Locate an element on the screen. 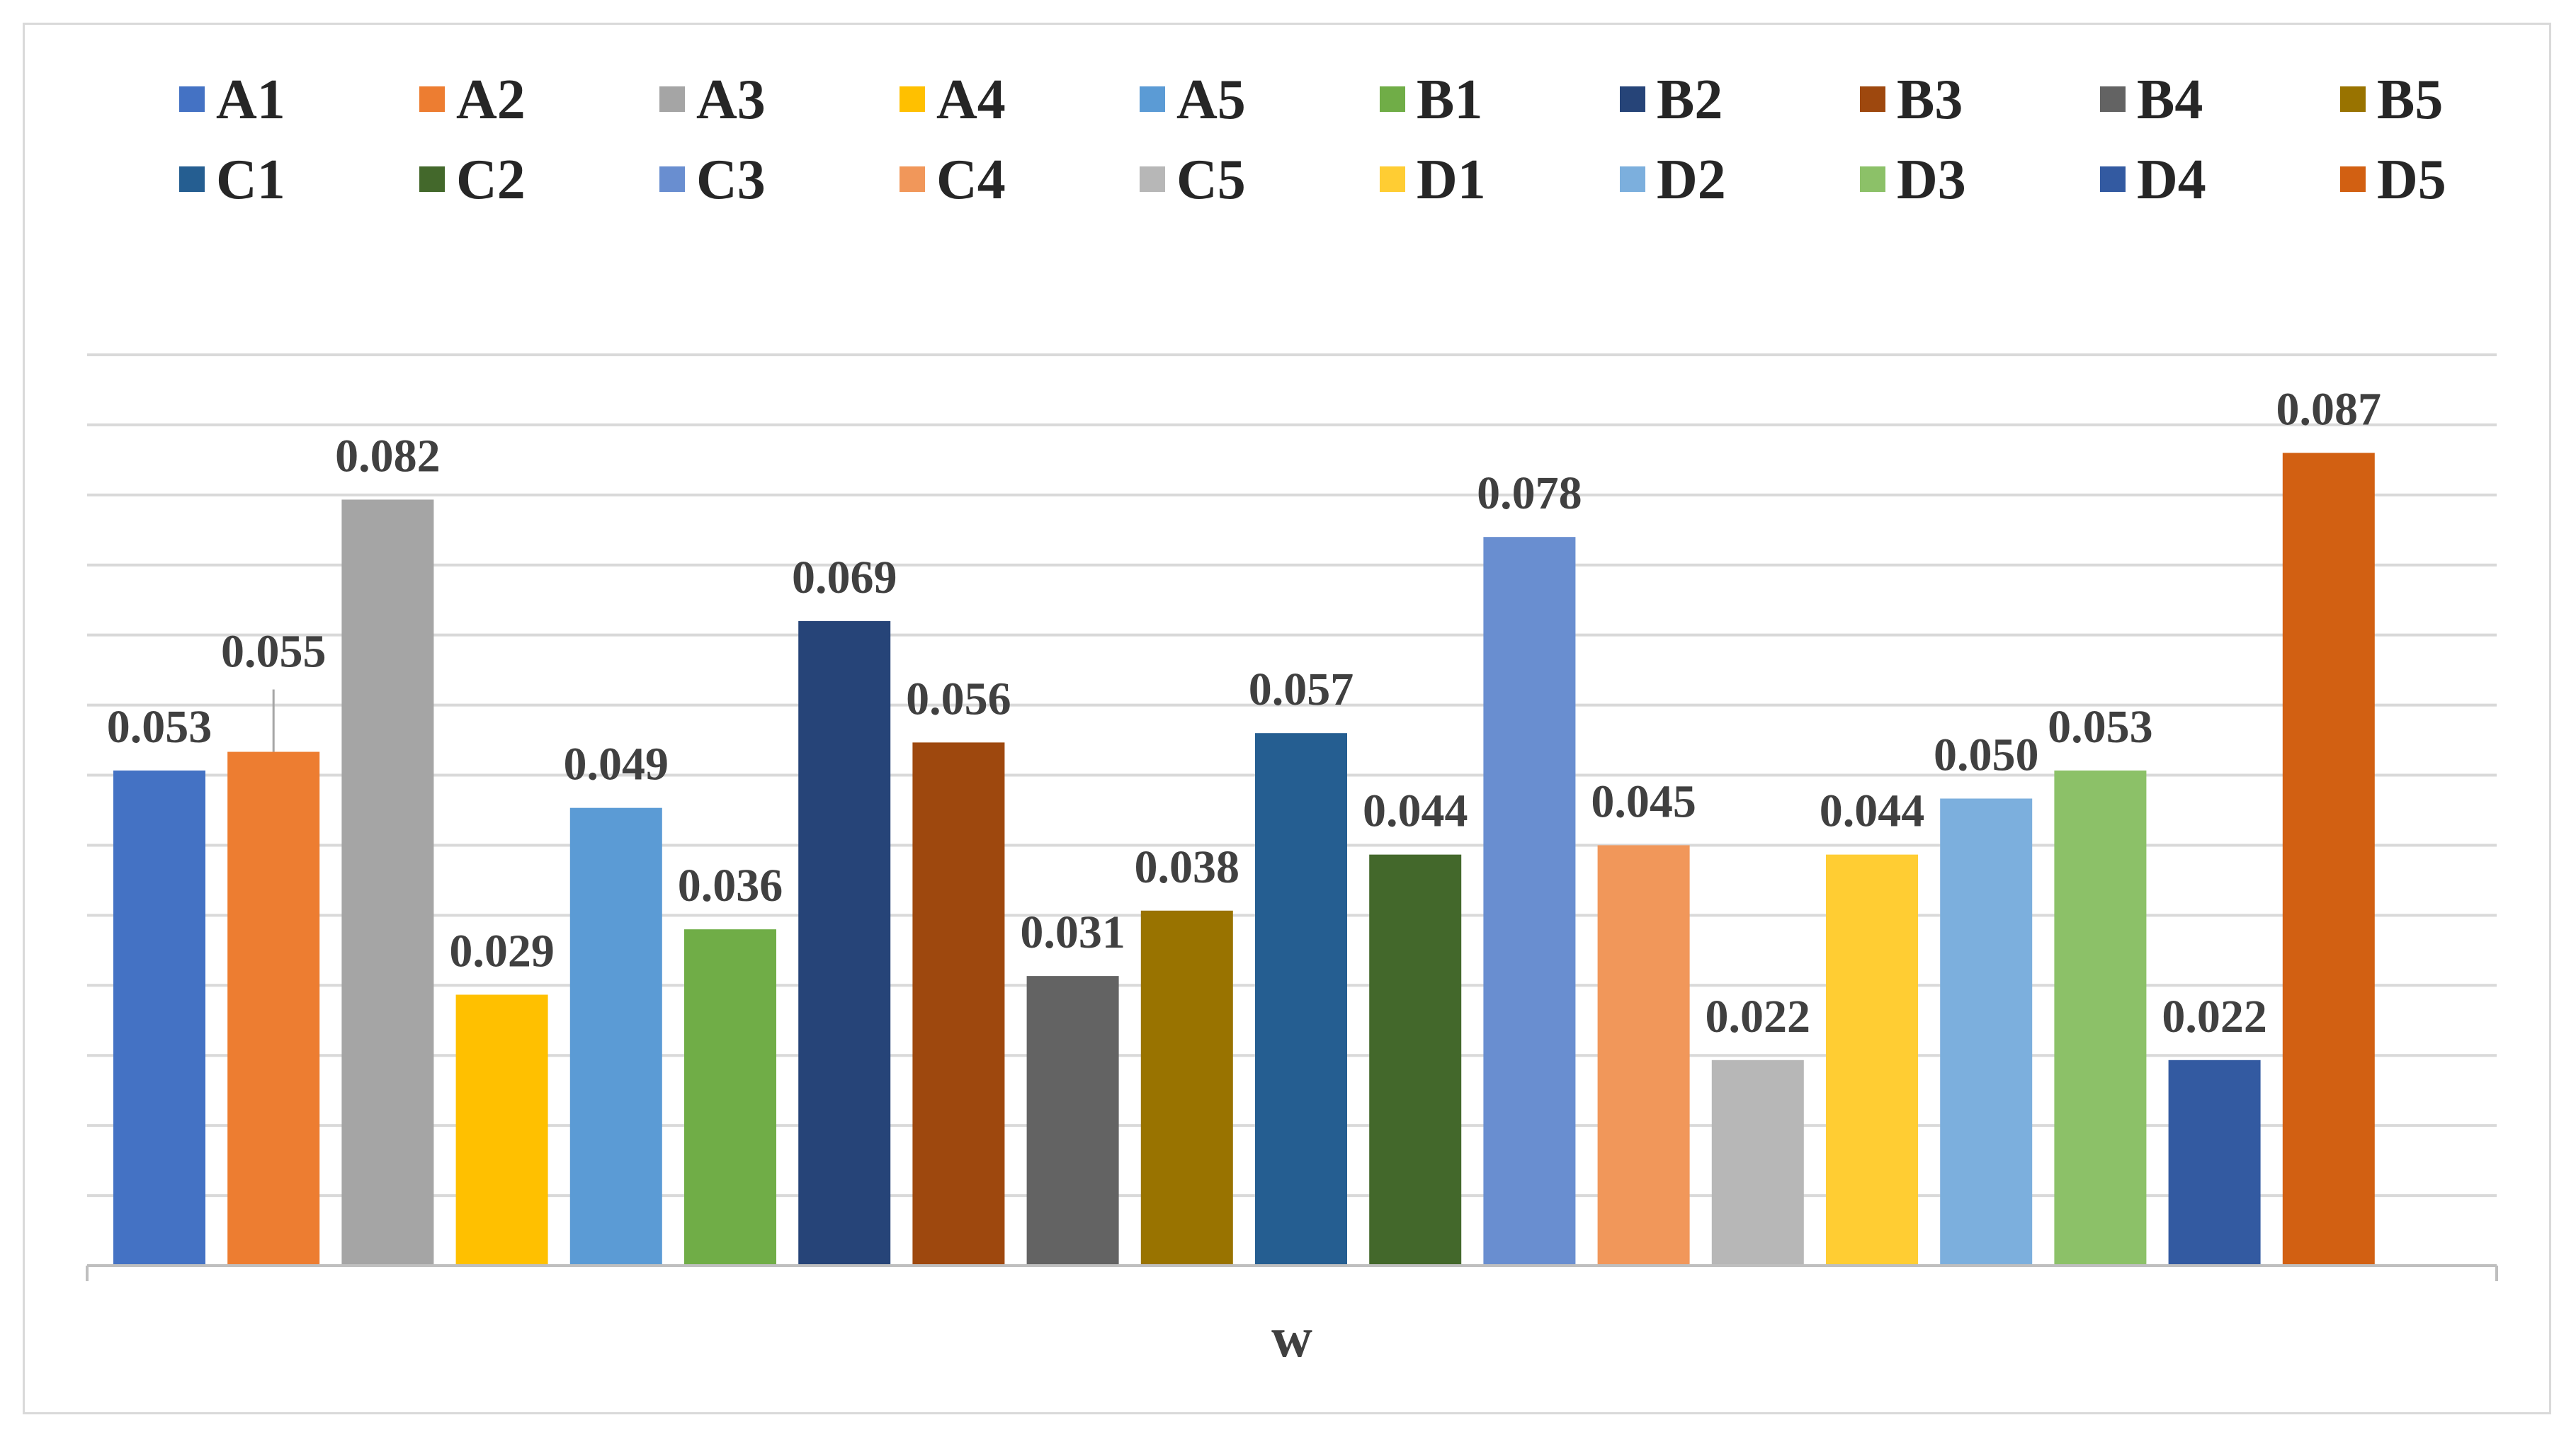 This screenshot has height=1437, width=2576. bar-c2 is located at coordinates (1415, 1060).